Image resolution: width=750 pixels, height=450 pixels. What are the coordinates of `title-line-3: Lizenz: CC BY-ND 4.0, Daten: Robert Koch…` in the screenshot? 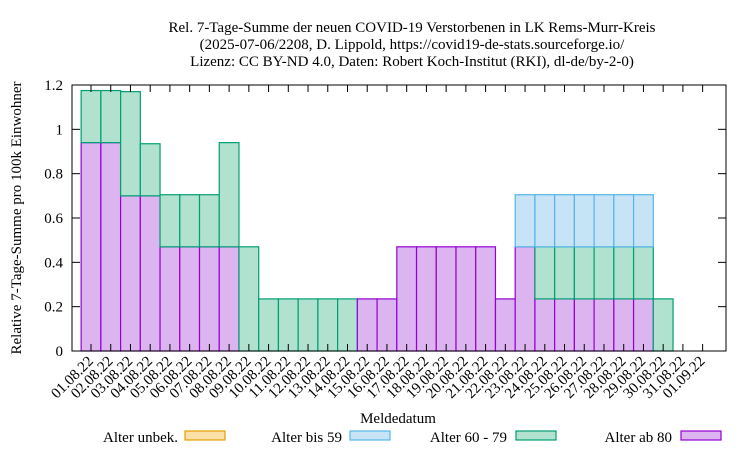 It's located at (412, 62).